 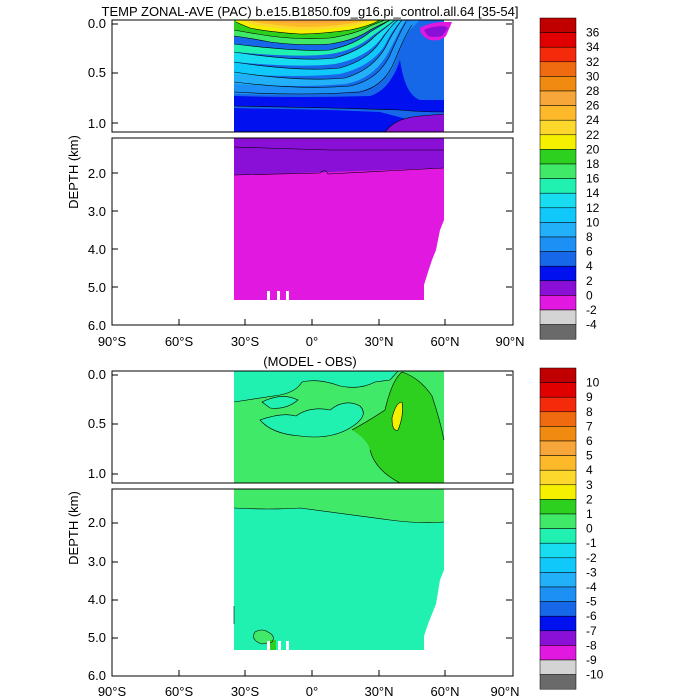 What do you see at coordinates (312, 691) in the screenshot?
I see `bottom-xtick-3: 0°` at bounding box center [312, 691].